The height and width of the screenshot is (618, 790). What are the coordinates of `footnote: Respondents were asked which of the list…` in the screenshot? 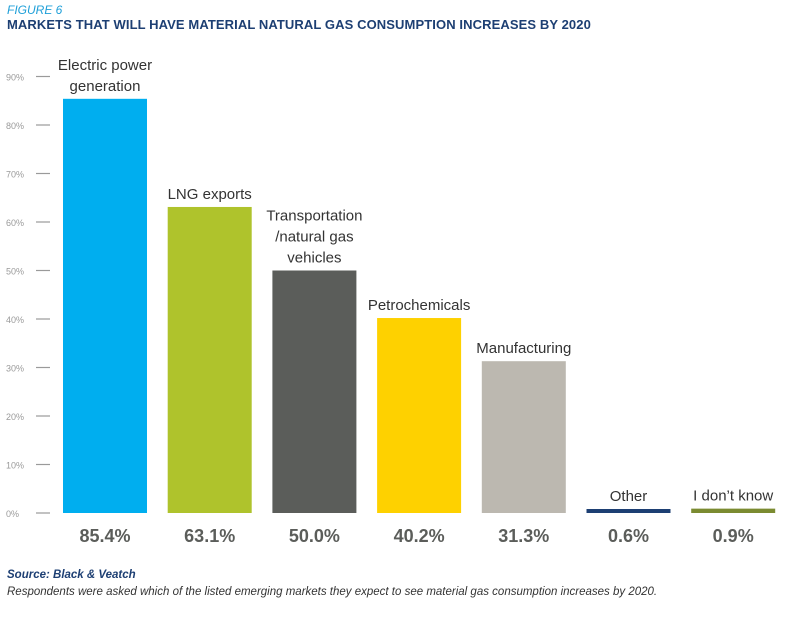 It's located at (332, 592).